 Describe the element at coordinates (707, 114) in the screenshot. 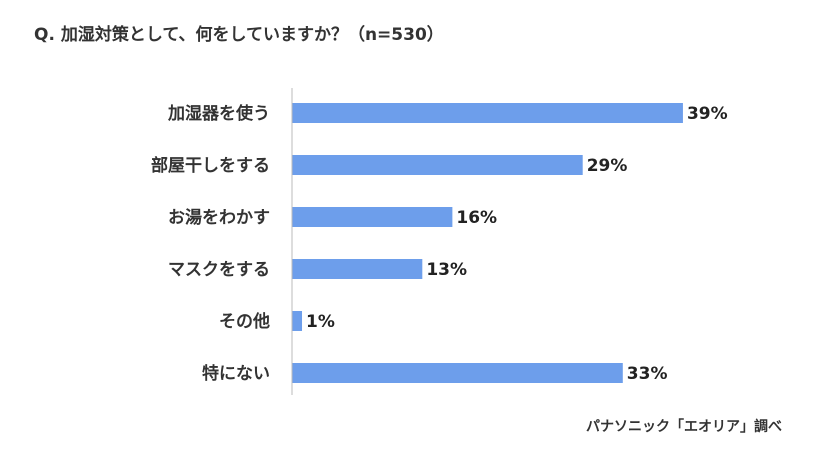

I see `value-label-0: 39%` at that location.